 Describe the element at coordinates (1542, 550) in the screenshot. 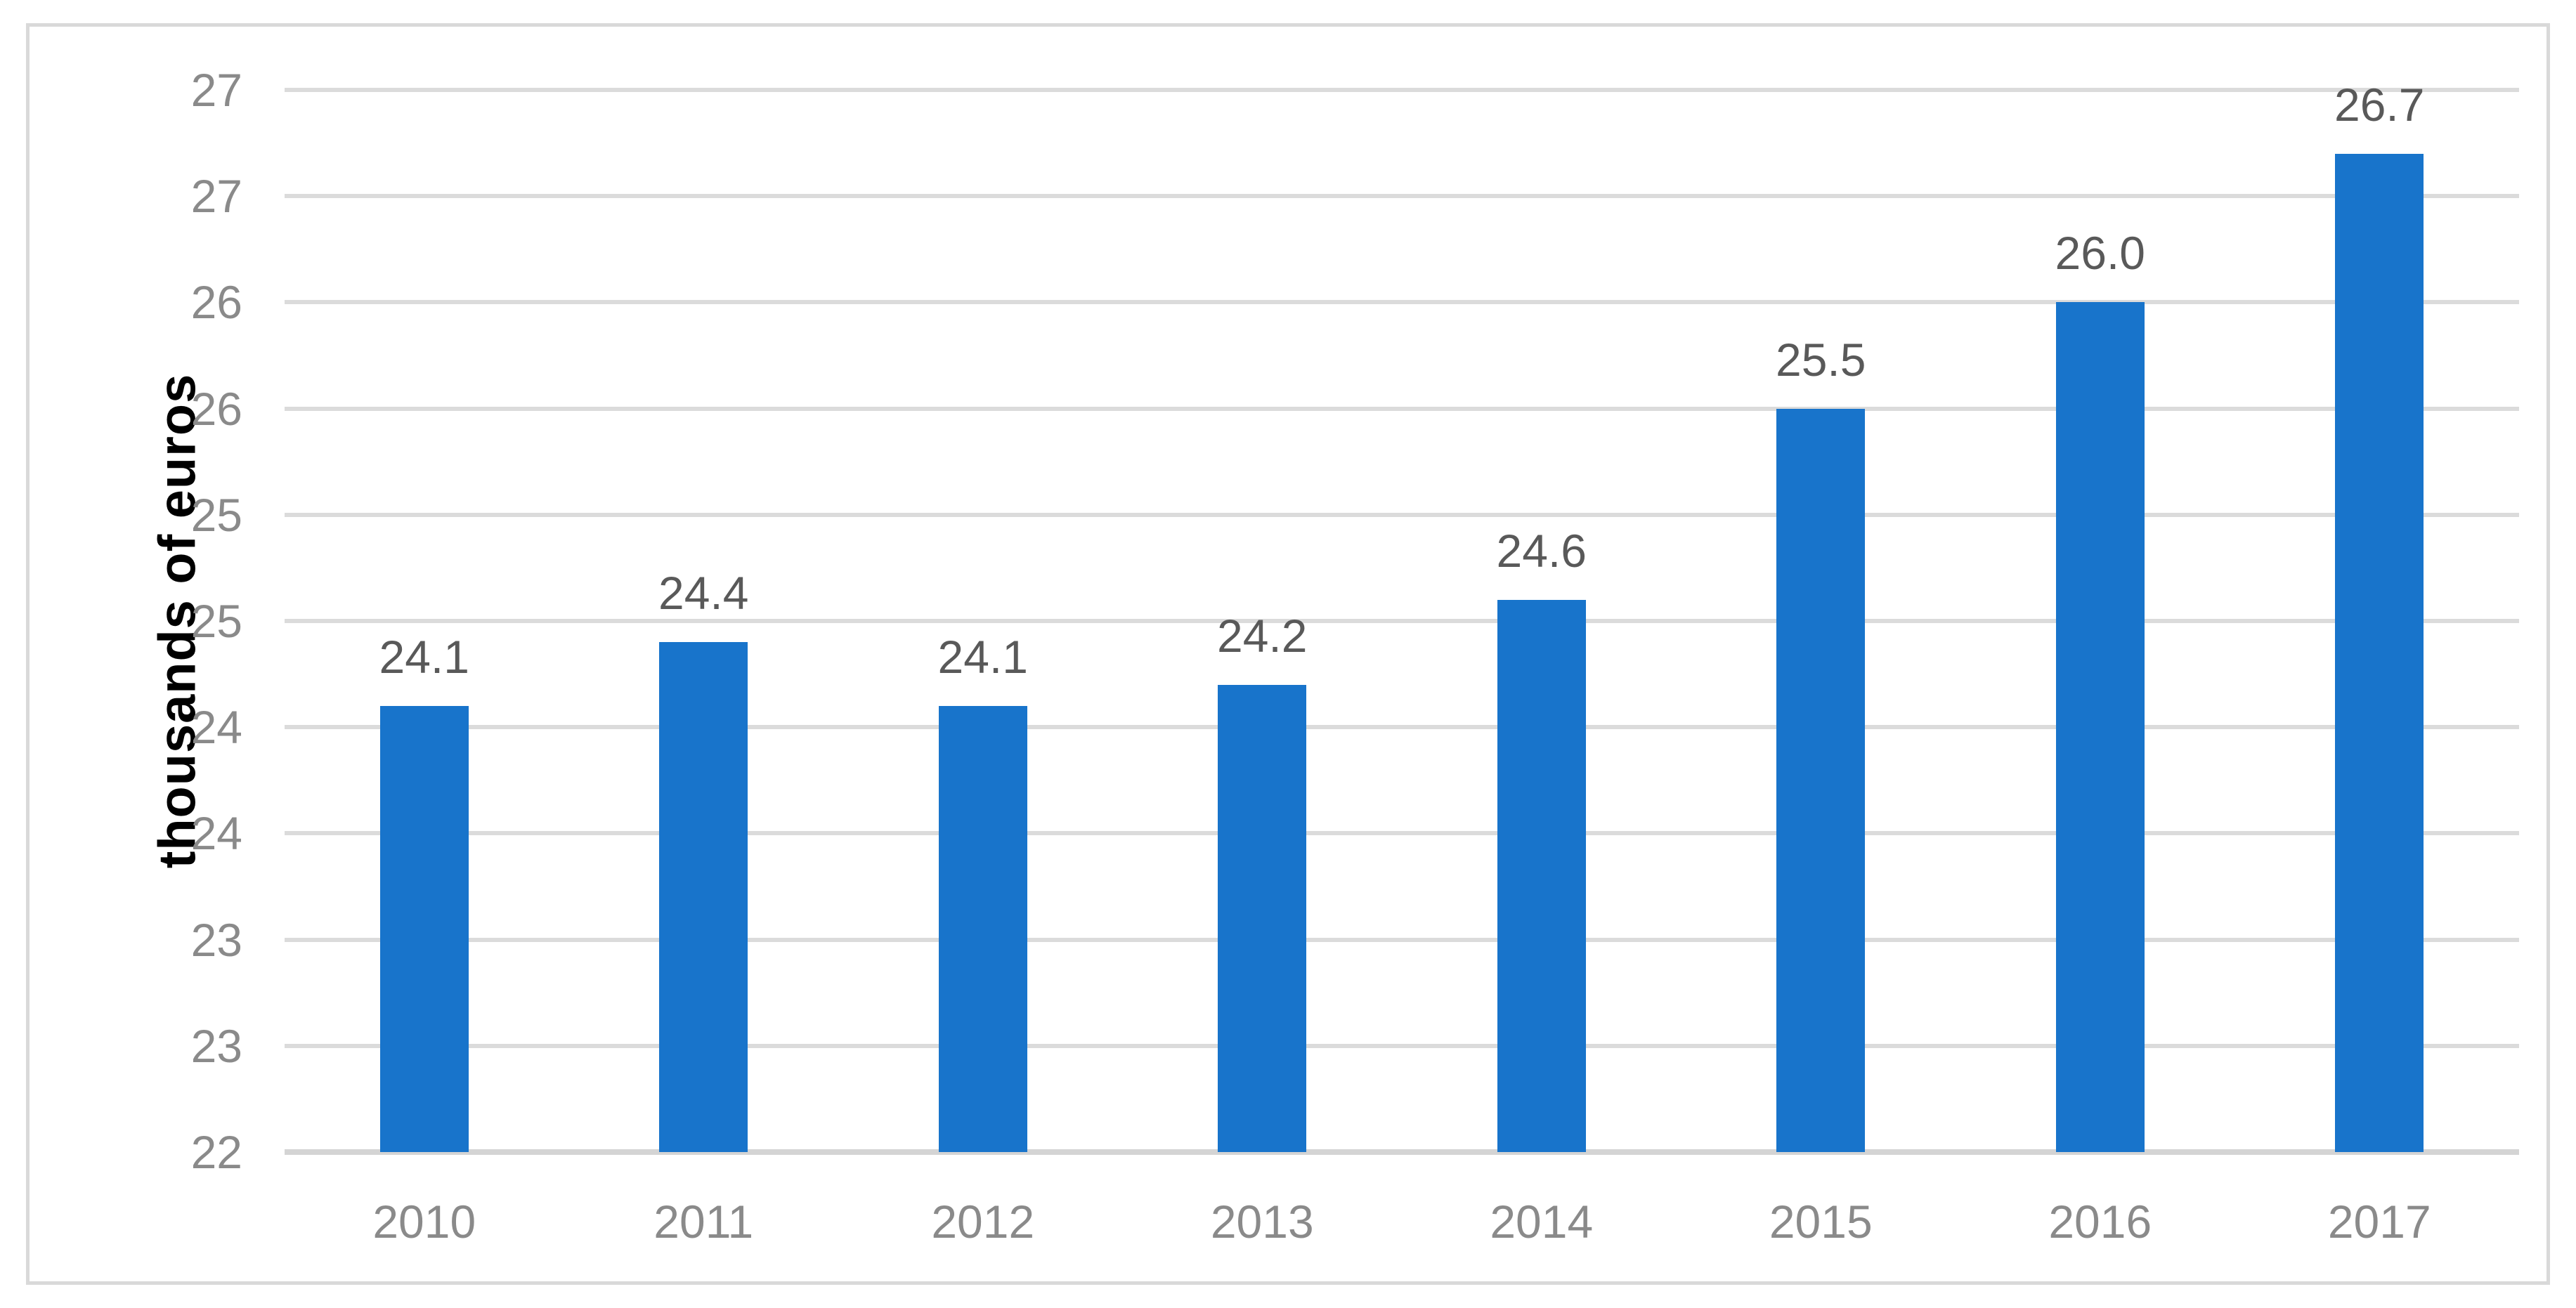

I see `data-label-2014: 24.6` at that location.